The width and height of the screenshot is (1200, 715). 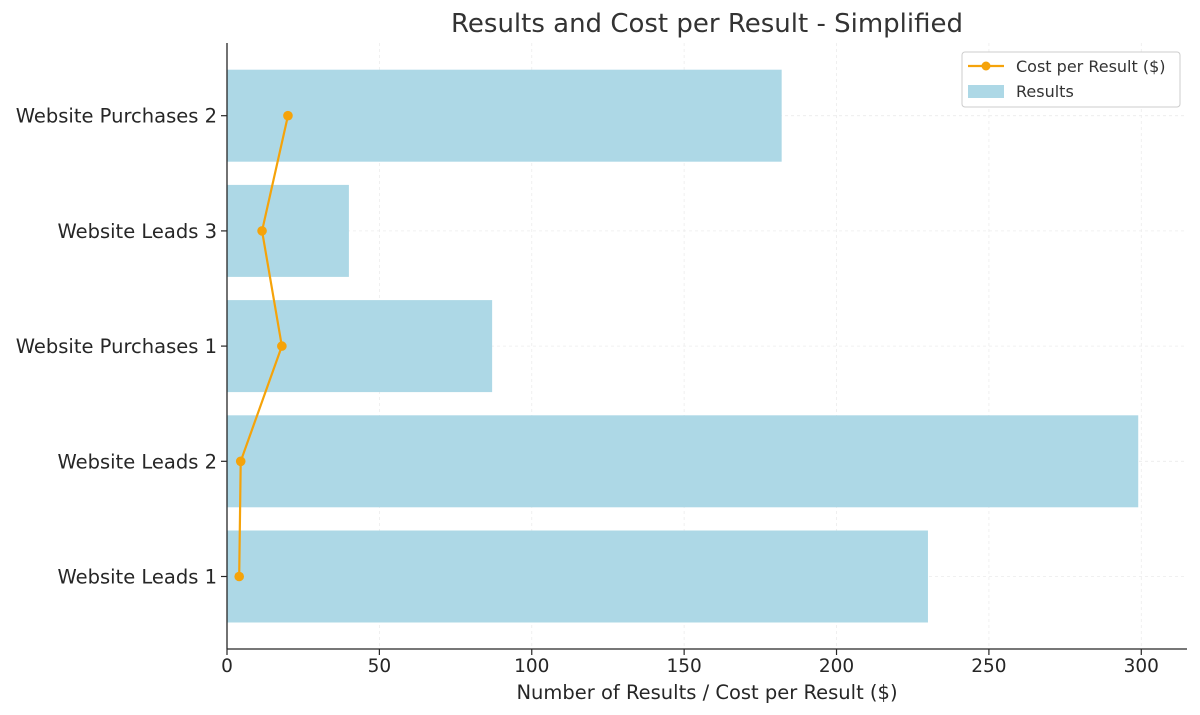 What do you see at coordinates (380, 666) in the screenshot?
I see `x-tick-label-50: 50` at bounding box center [380, 666].